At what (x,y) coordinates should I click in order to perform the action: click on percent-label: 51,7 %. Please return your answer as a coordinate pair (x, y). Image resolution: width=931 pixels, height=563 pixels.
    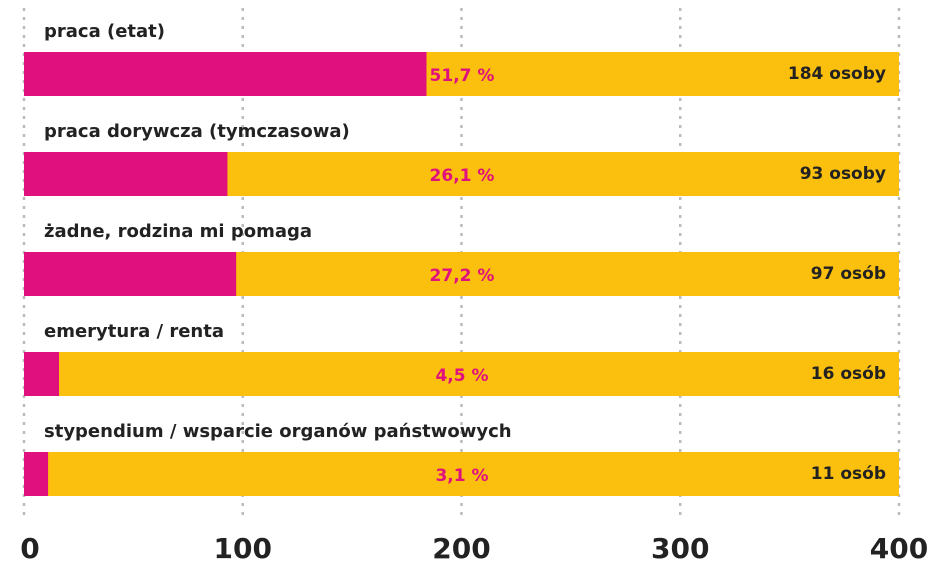
    Looking at the image, I should click on (462, 76).